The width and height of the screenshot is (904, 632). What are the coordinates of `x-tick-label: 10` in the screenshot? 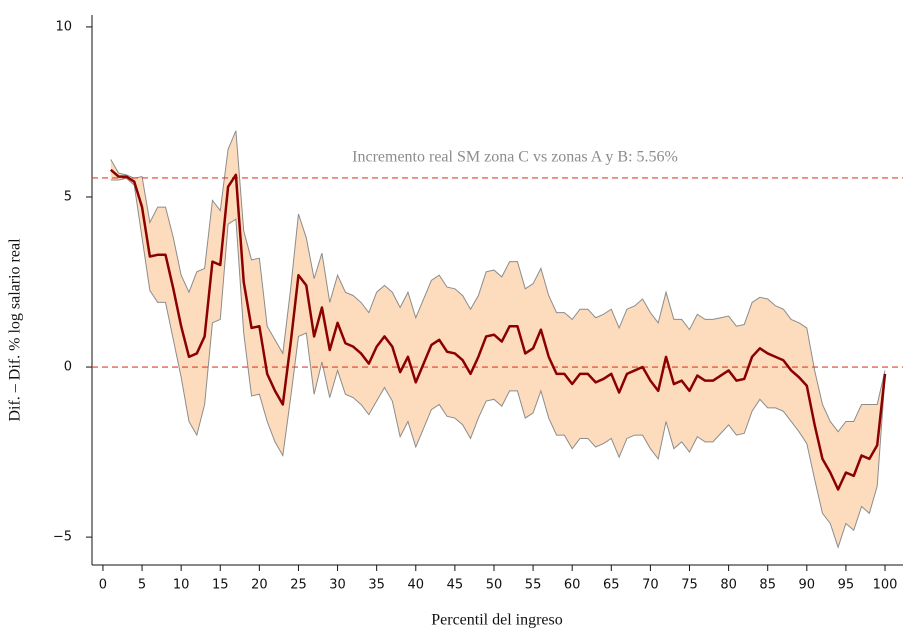 It's located at (181, 585).